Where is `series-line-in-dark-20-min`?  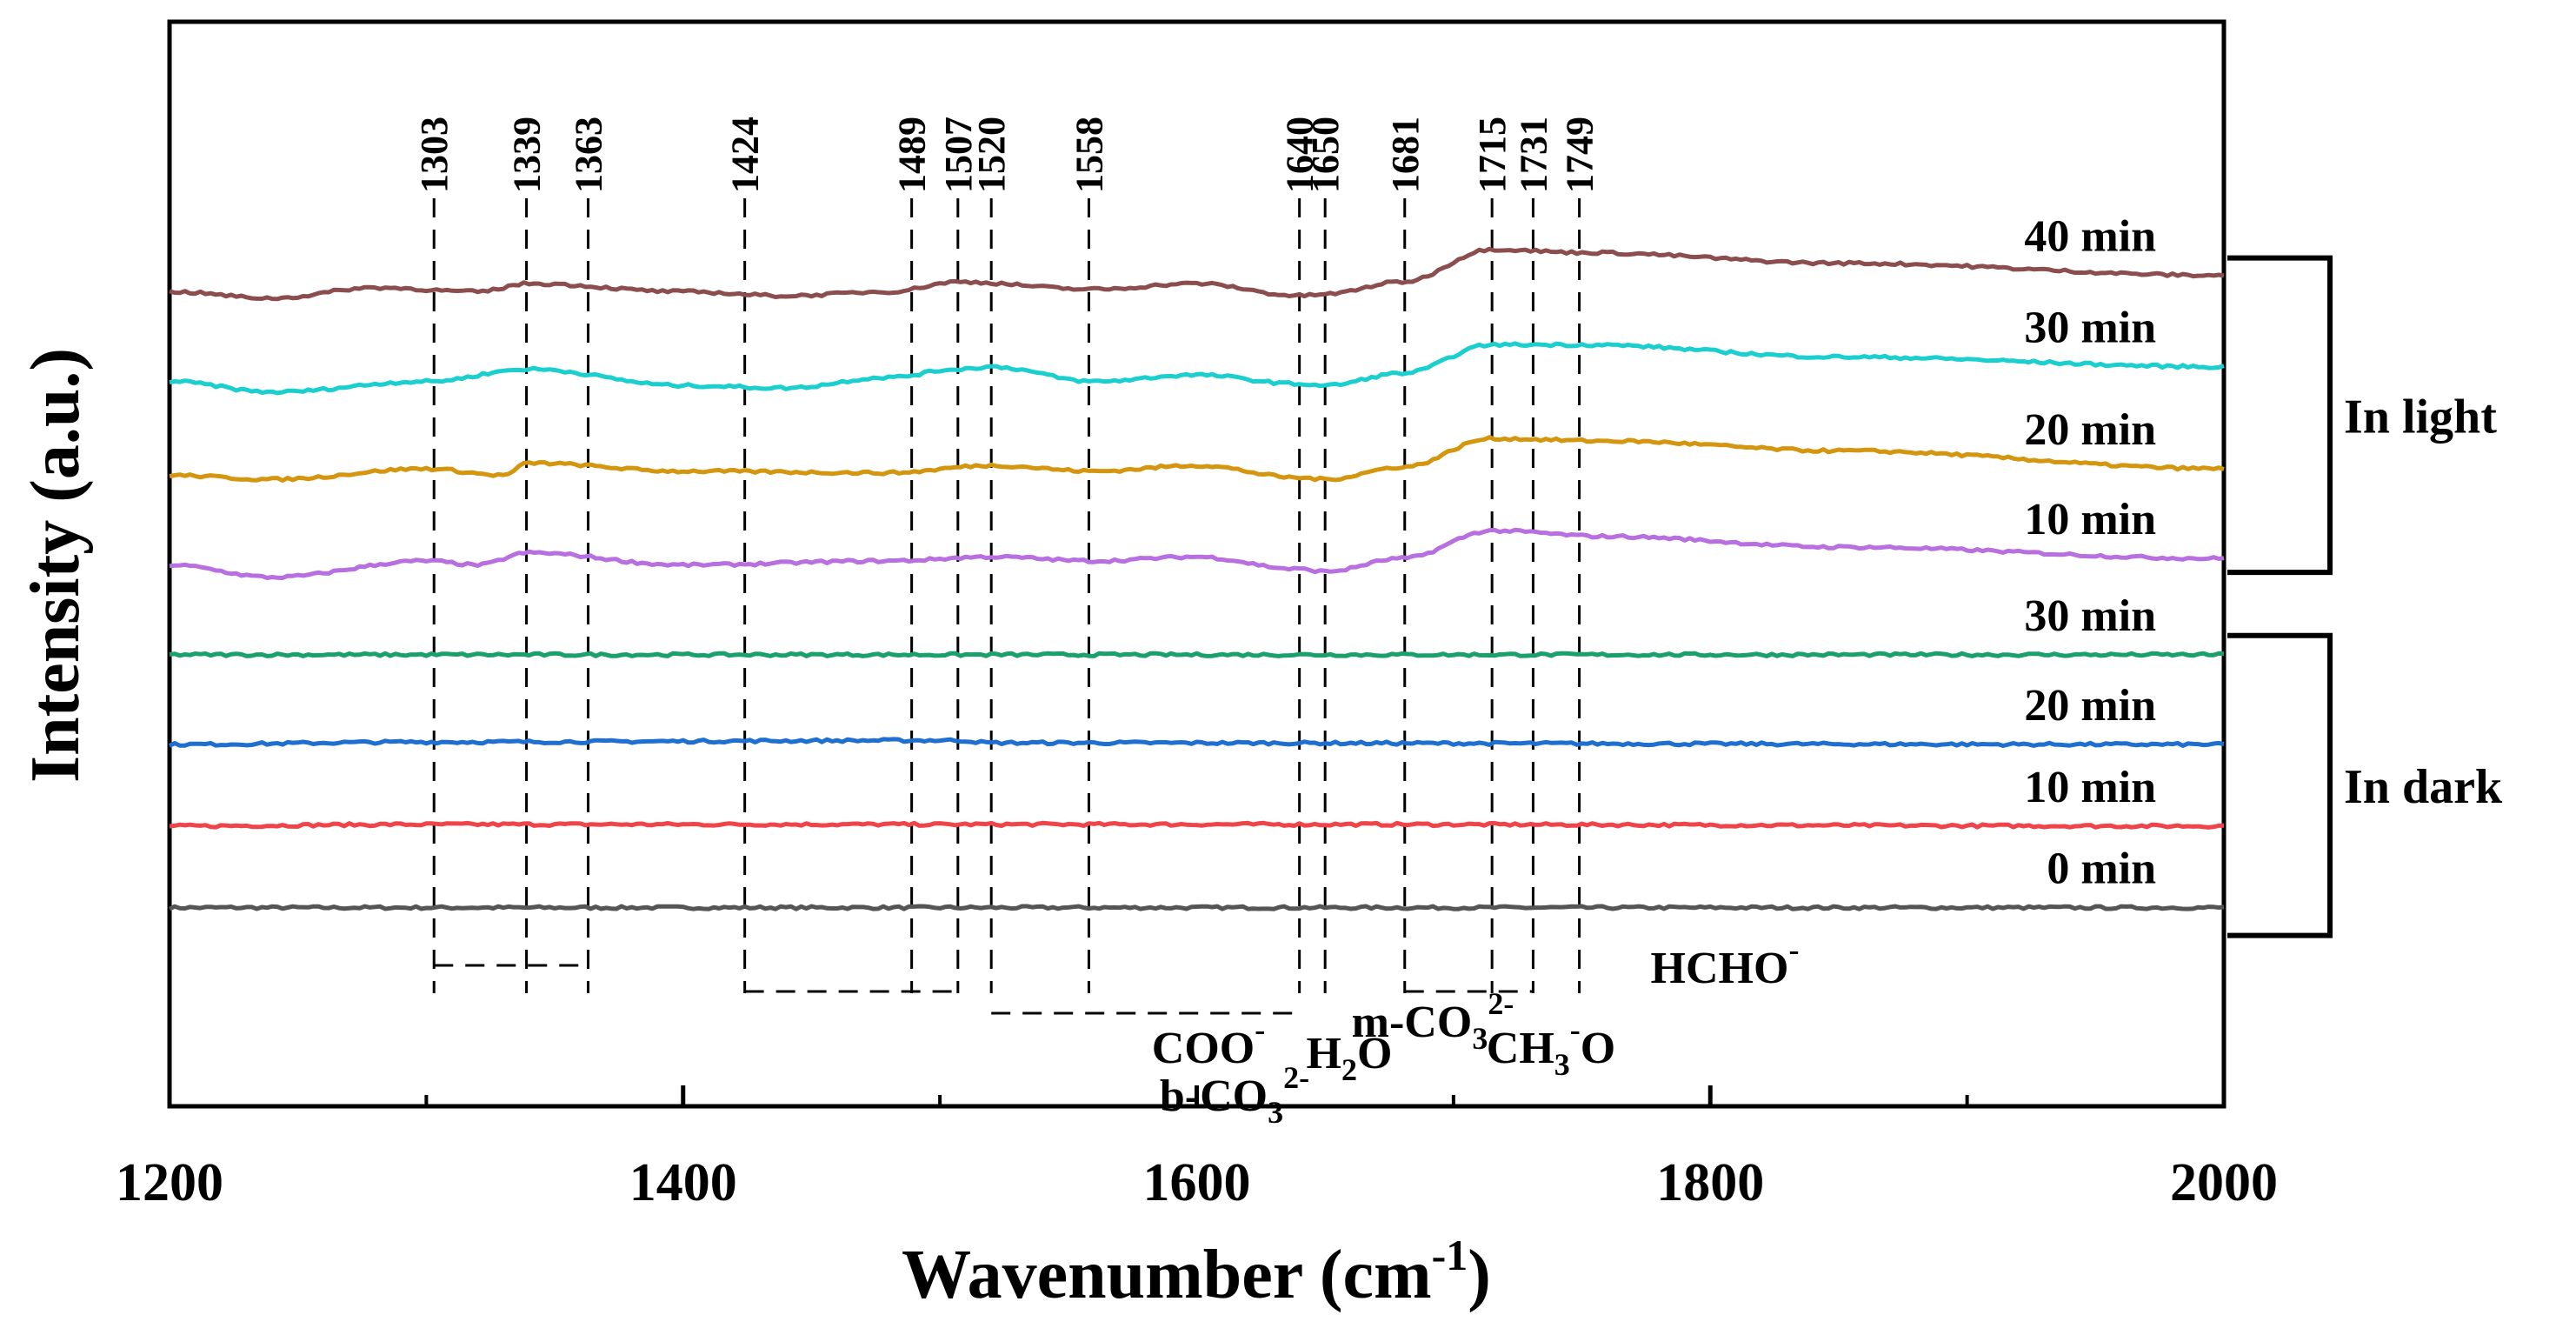 series-line-in-dark-20-min is located at coordinates (1196, 742).